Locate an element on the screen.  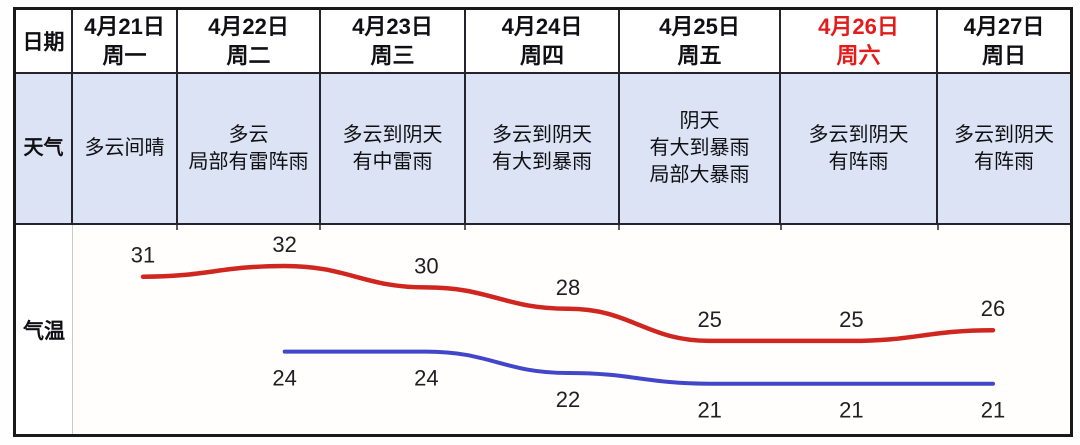
date-header-col1: 4月21日 周一 is located at coordinates (125, 42).